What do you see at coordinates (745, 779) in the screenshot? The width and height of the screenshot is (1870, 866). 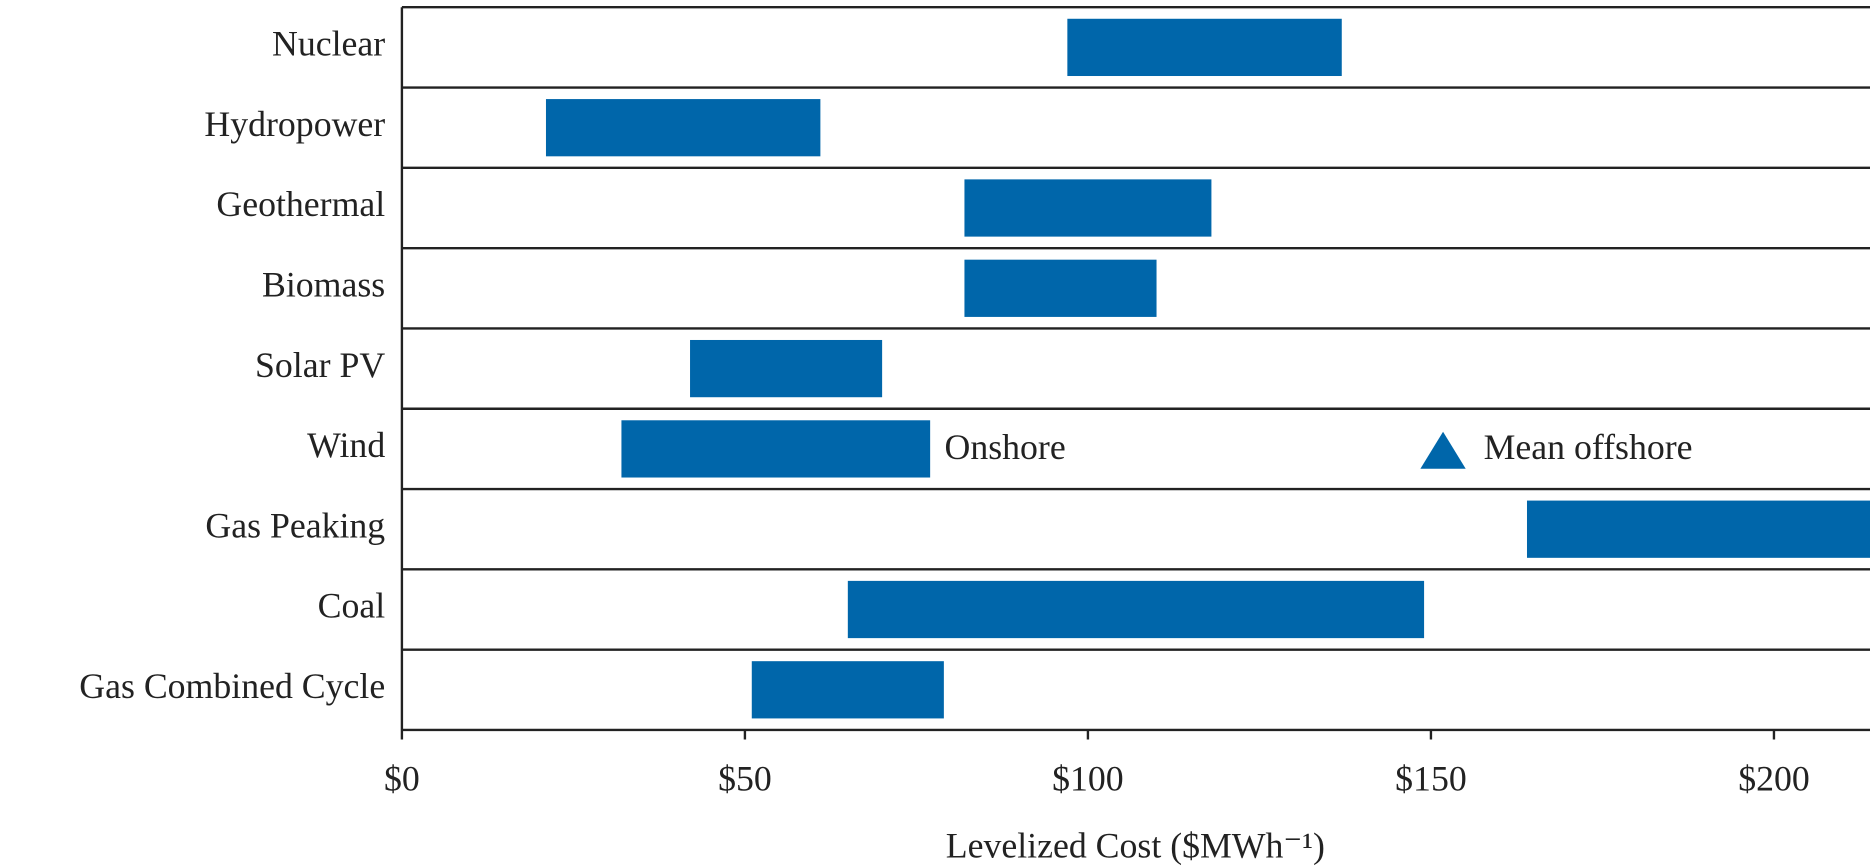 I see `x-tick-label: $50` at bounding box center [745, 779].